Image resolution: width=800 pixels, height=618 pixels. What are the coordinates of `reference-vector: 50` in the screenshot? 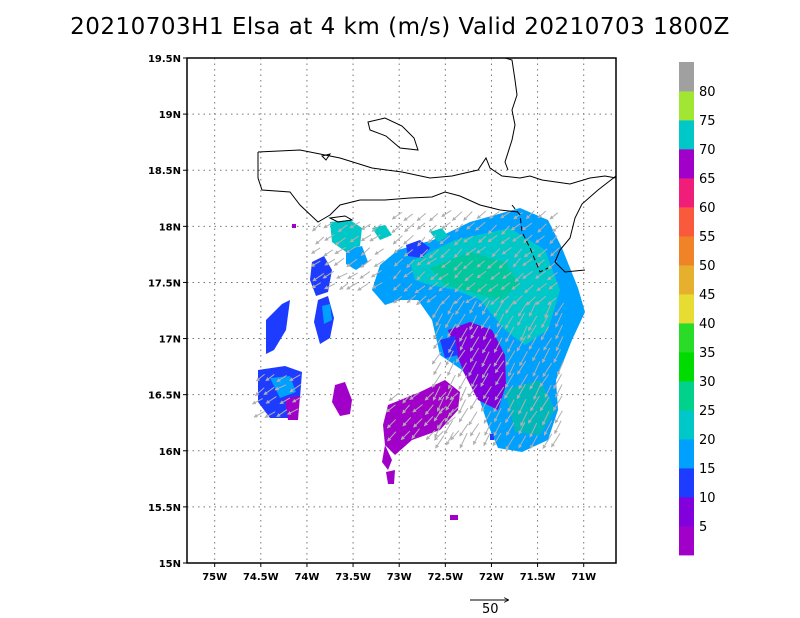 It's located at (489, 608).